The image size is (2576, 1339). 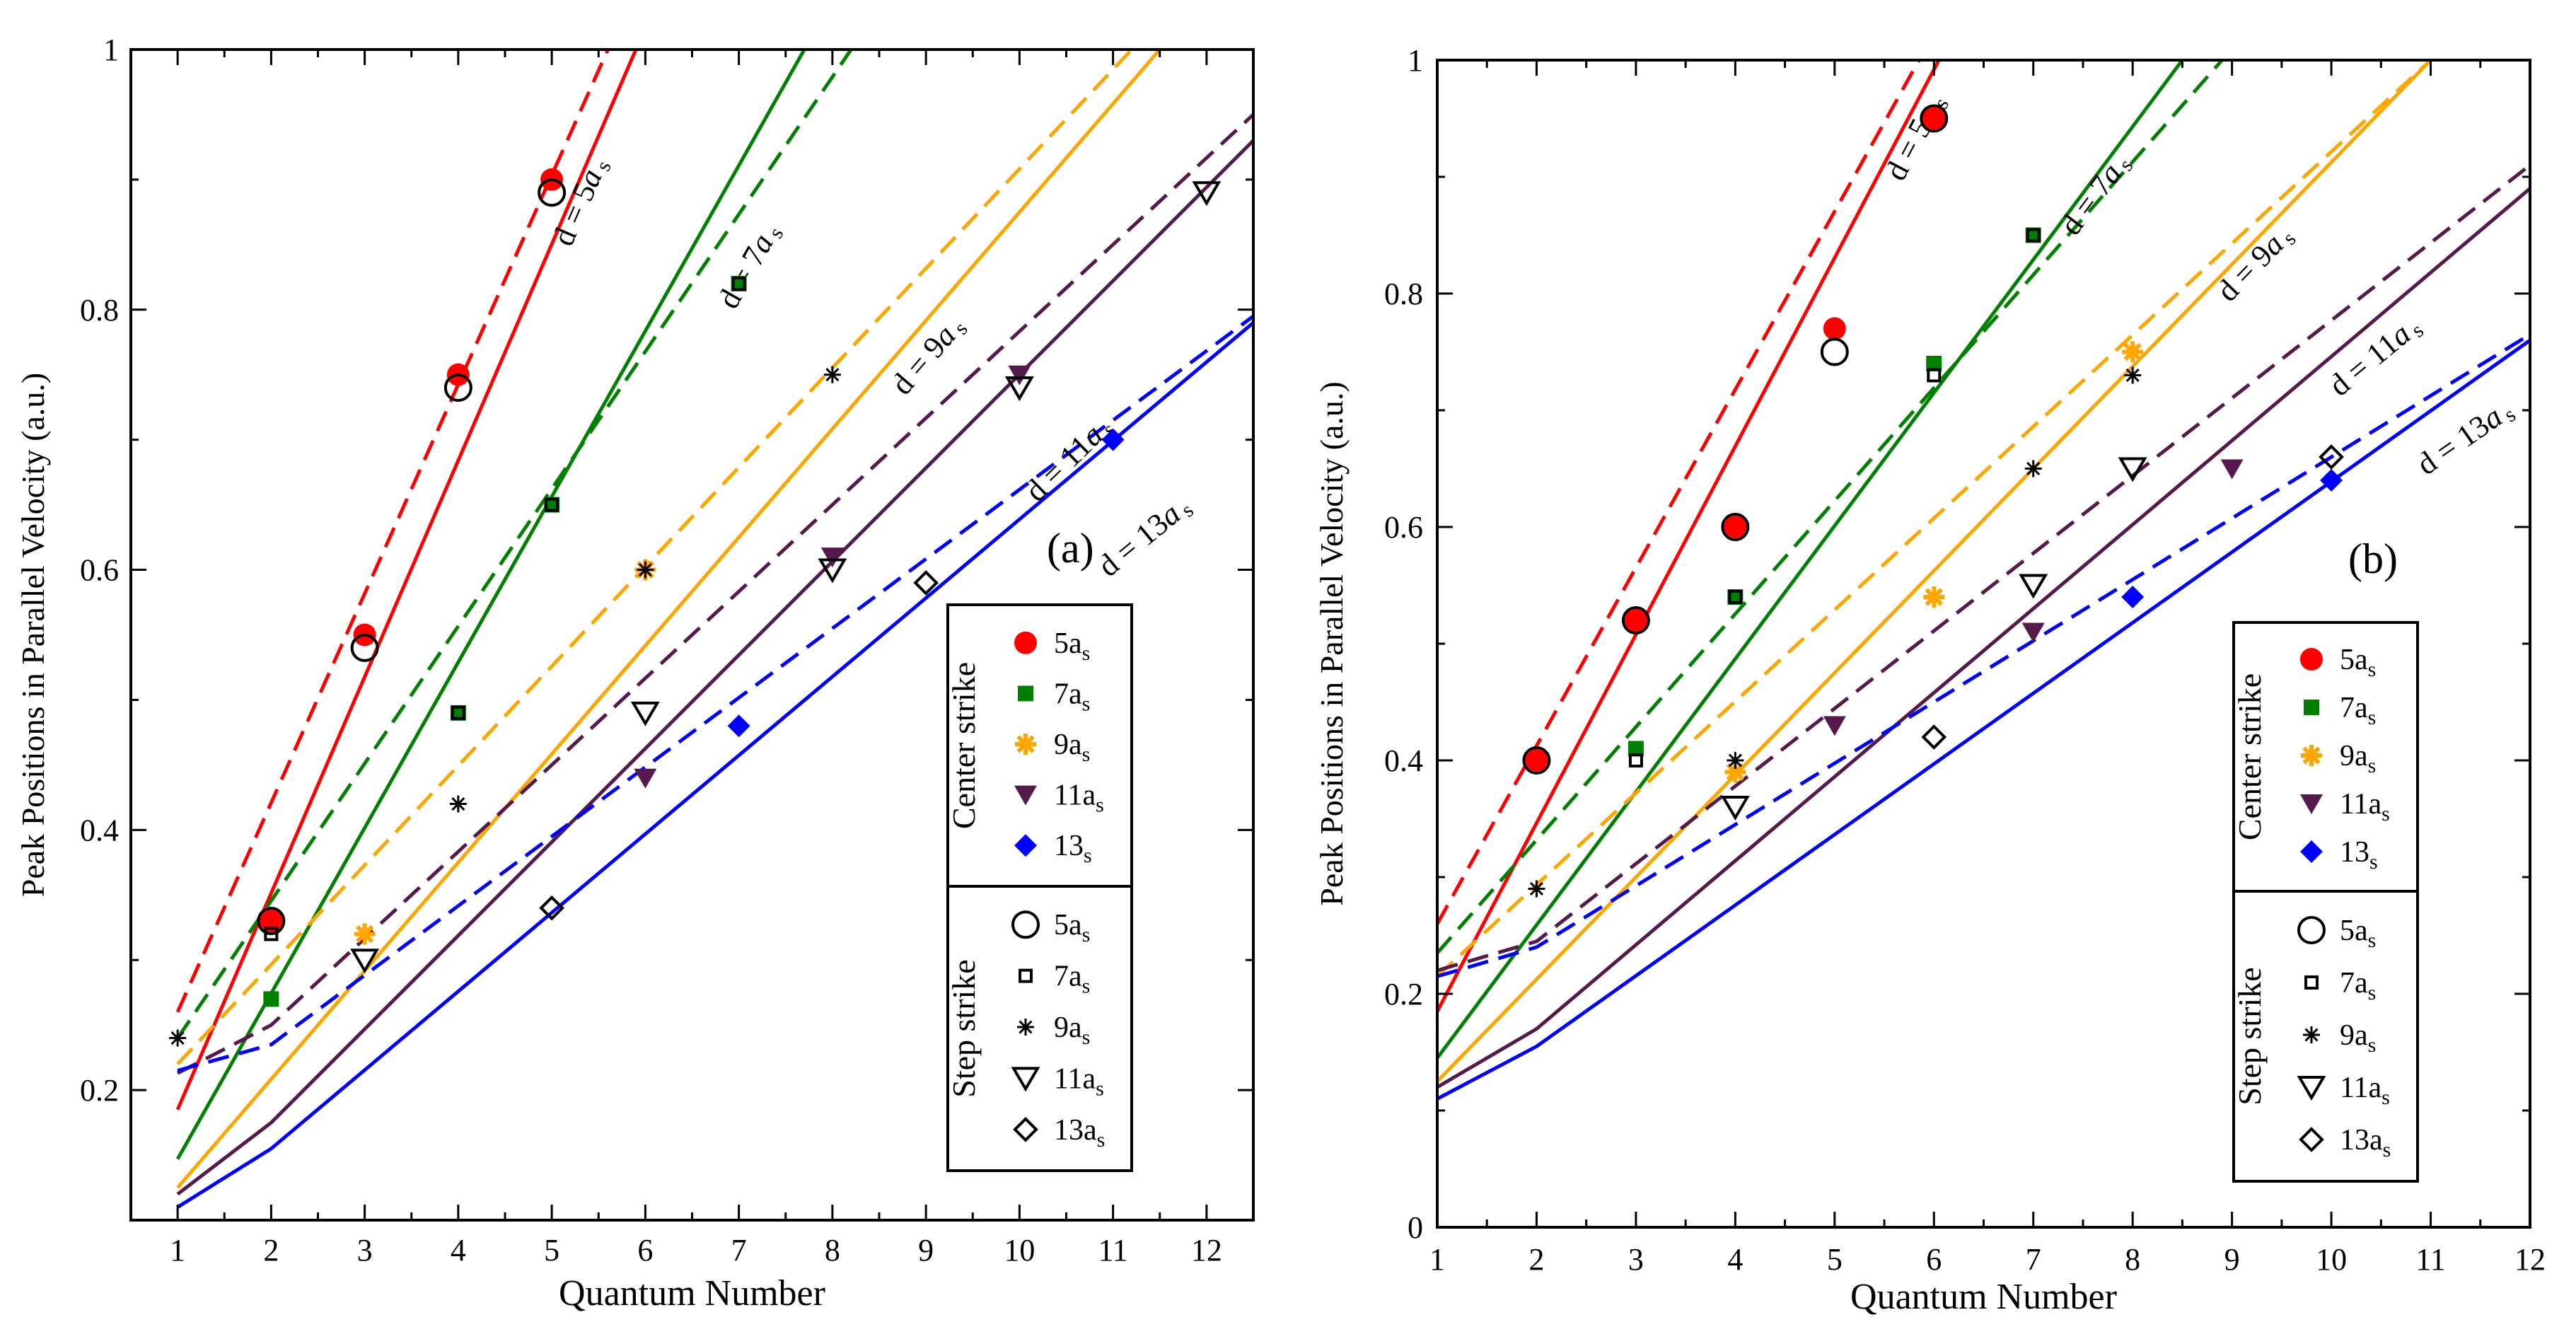 What do you see at coordinates (739, 1250) in the screenshot?
I see `x-tick-label-7: 7` at bounding box center [739, 1250].